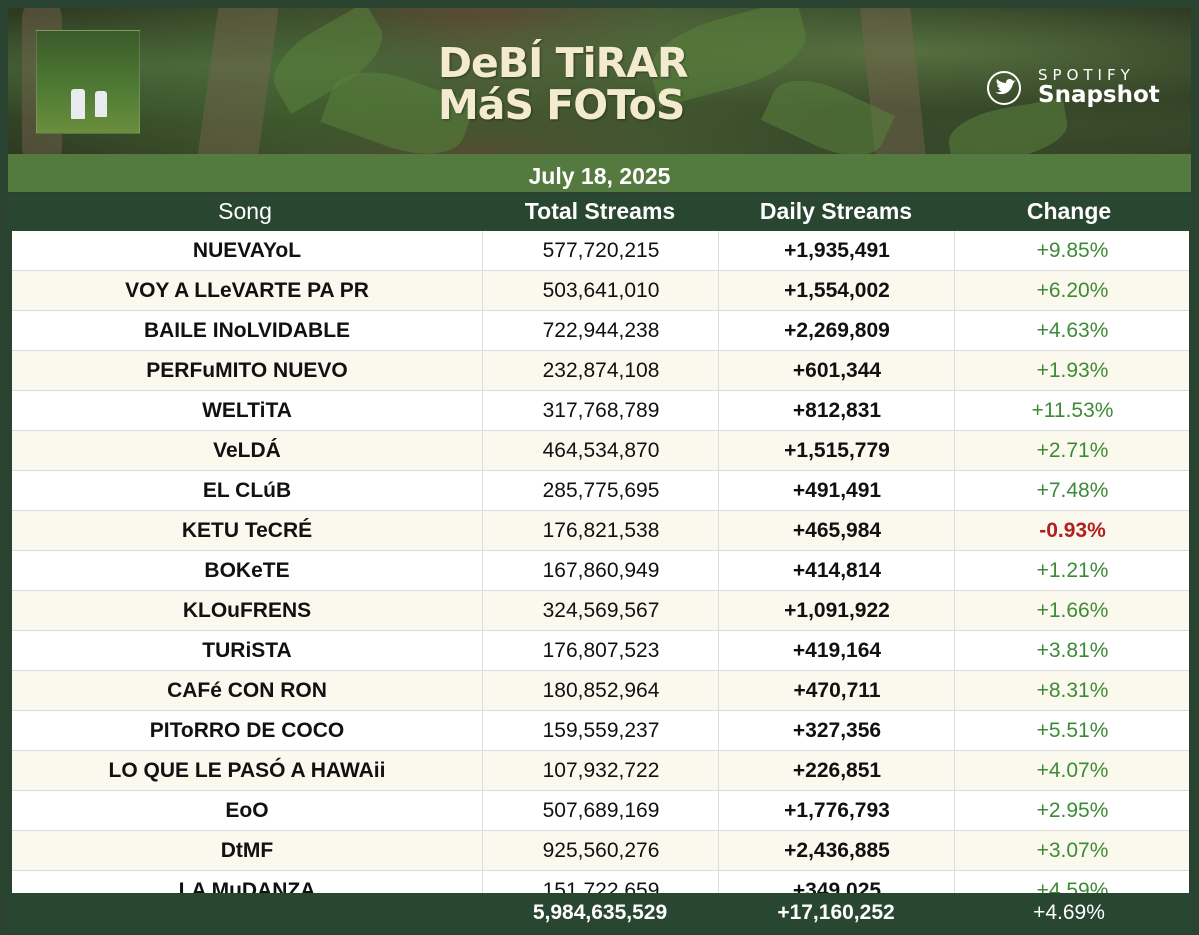 This screenshot has width=1199, height=935. What do you see at coordinates (247, 730) in the screenshot?
I see `song-name: PIToRRO DE COCO` at bounding box center [247, 730].